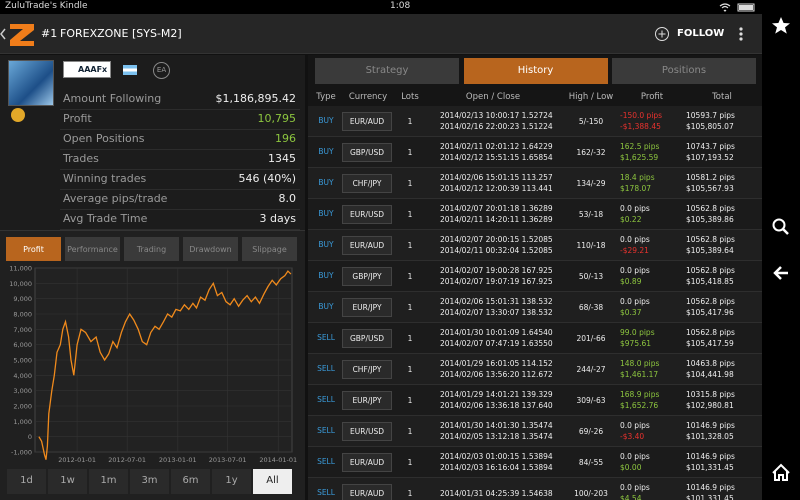 The width and height of the screenshot is (800, 500). I want to click on close-time: 2014/02/05 13:12:18 1.35474, so click(496, 436).